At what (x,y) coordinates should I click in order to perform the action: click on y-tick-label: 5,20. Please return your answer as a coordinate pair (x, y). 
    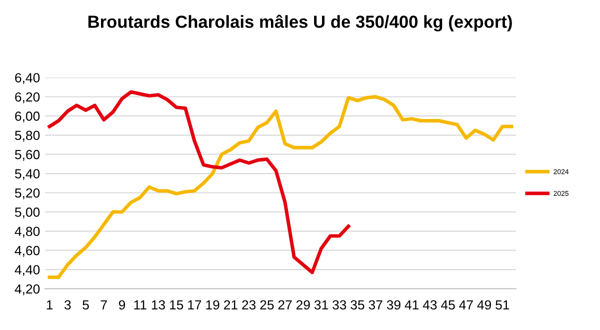
    Looking at the image, I should click on (27, 194).